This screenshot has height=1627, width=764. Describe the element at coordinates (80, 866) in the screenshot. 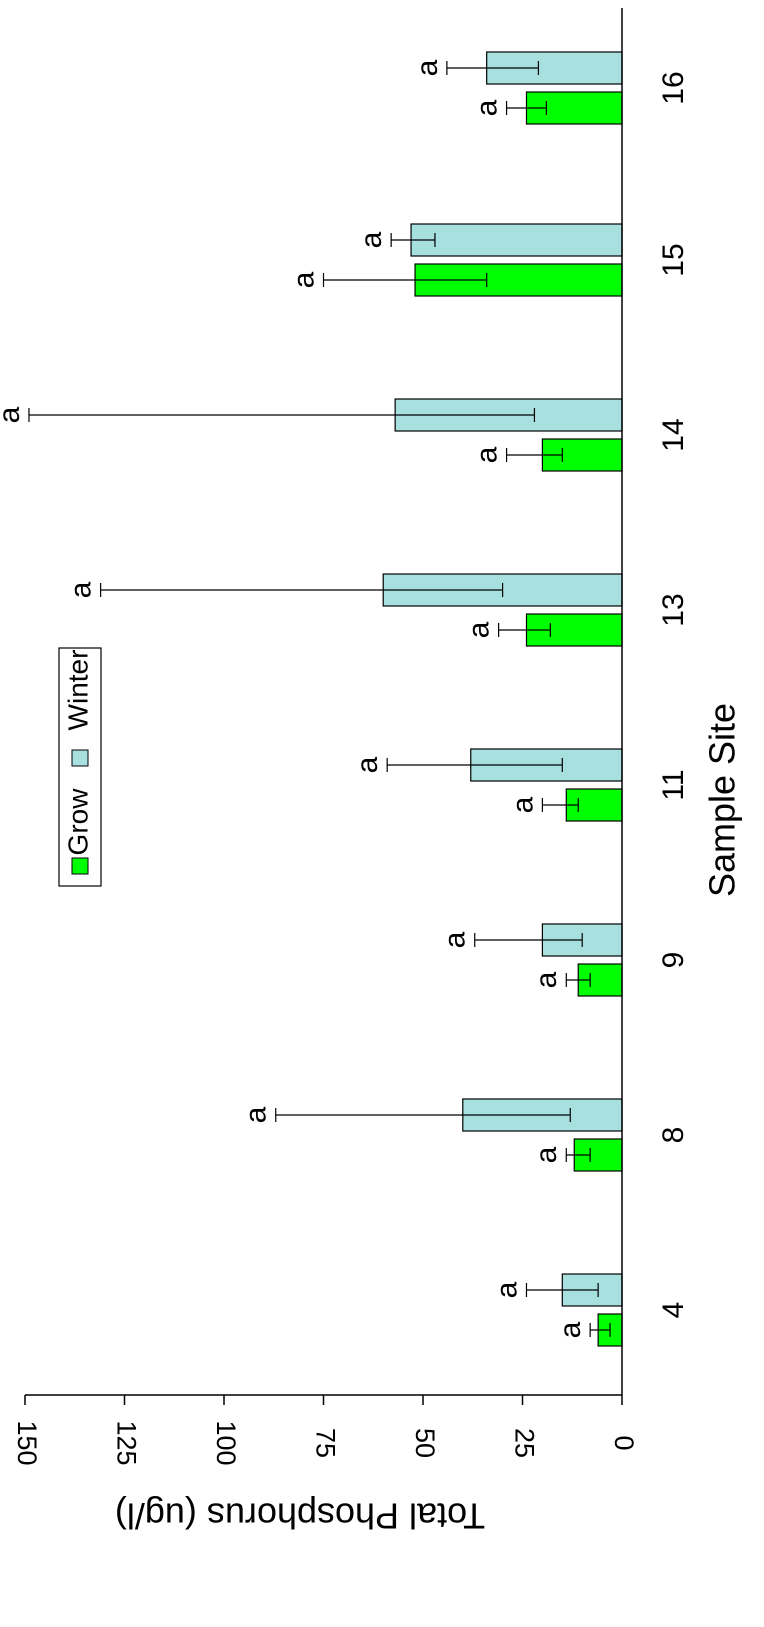

I see `legend-swatch-grow` at that location.